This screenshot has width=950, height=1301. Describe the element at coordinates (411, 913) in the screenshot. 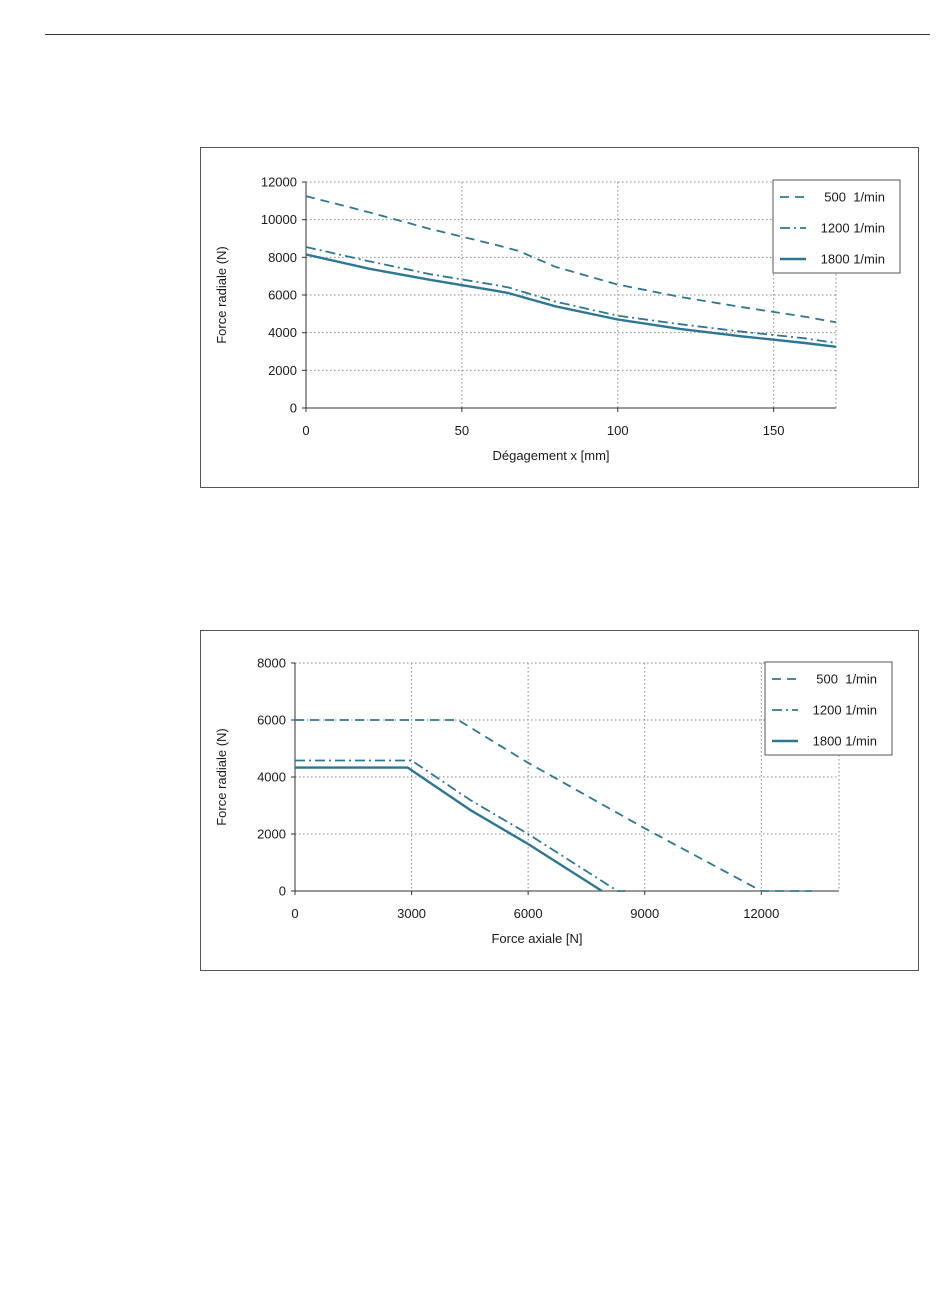

I see `x-tick-label: 3000` at that location.